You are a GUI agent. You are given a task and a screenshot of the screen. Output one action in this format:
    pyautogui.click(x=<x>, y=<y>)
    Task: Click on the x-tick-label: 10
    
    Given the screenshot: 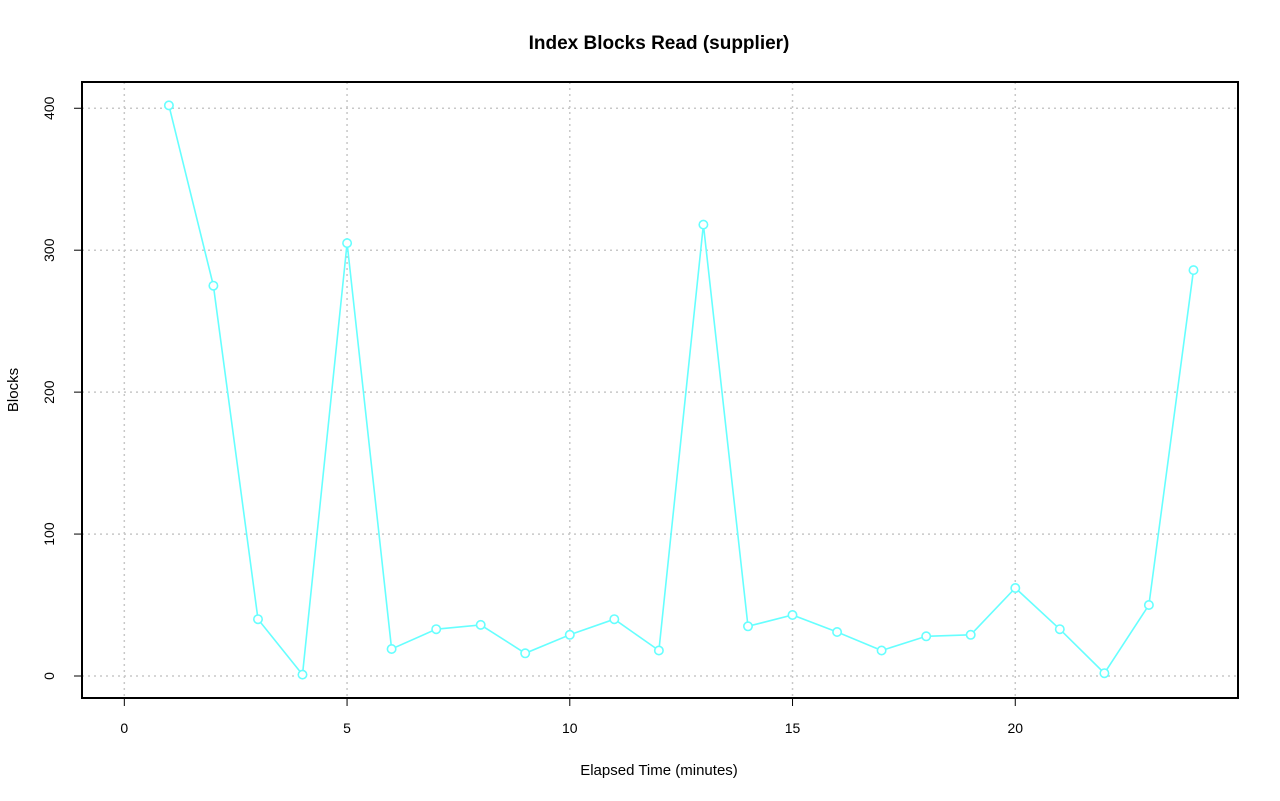 What is the action you would take?
    pyautogui.click(x=570, y=728)
    